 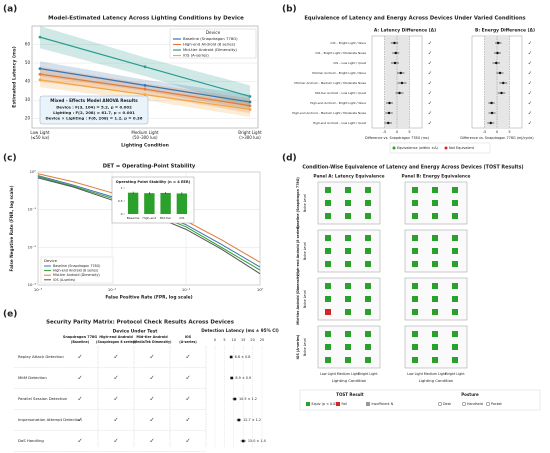 I want to click on x-axis-label: Difference vs. Snapdragon 778G (ms), so click(x=397, y=138).